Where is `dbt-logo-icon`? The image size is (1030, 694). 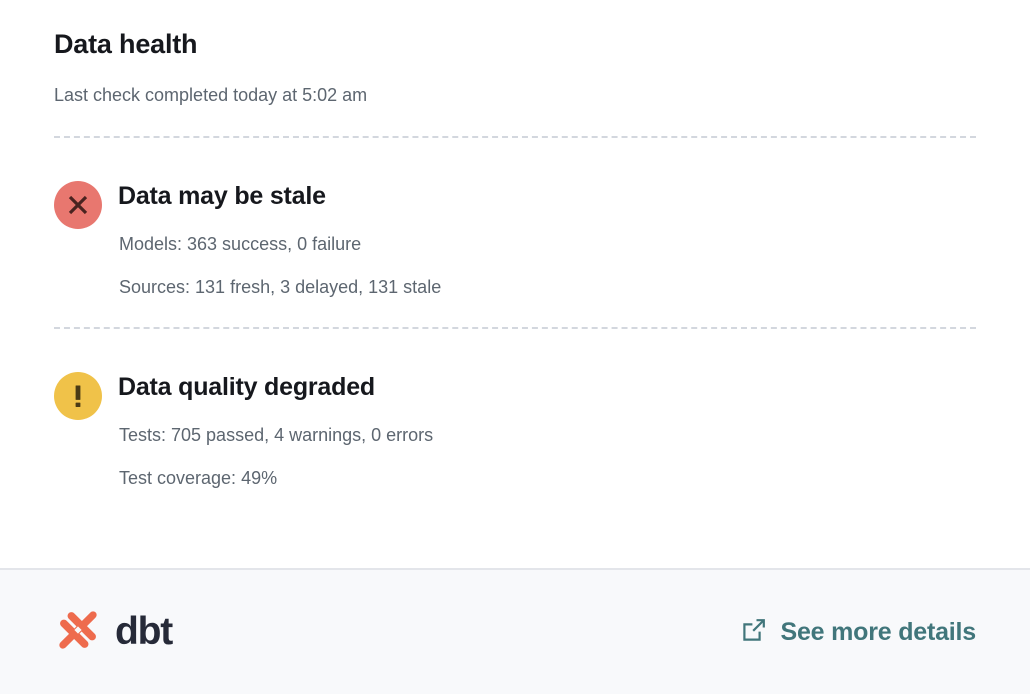
dbt-logo-icon is located at coordinates (78, 632).